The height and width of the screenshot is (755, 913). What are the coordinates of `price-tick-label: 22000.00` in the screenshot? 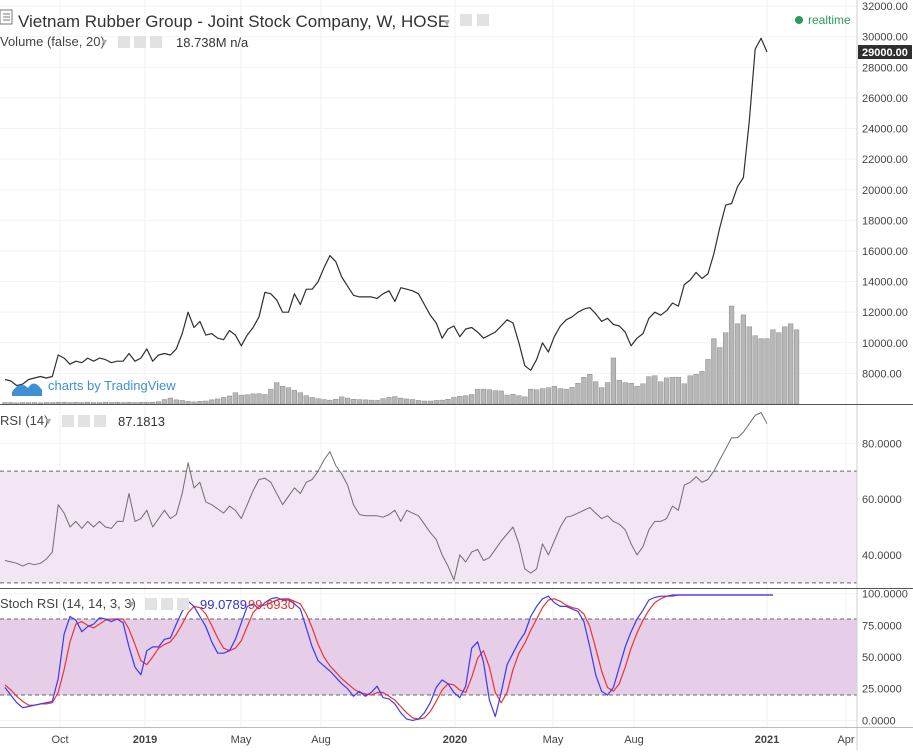 It's located at (885, 160).